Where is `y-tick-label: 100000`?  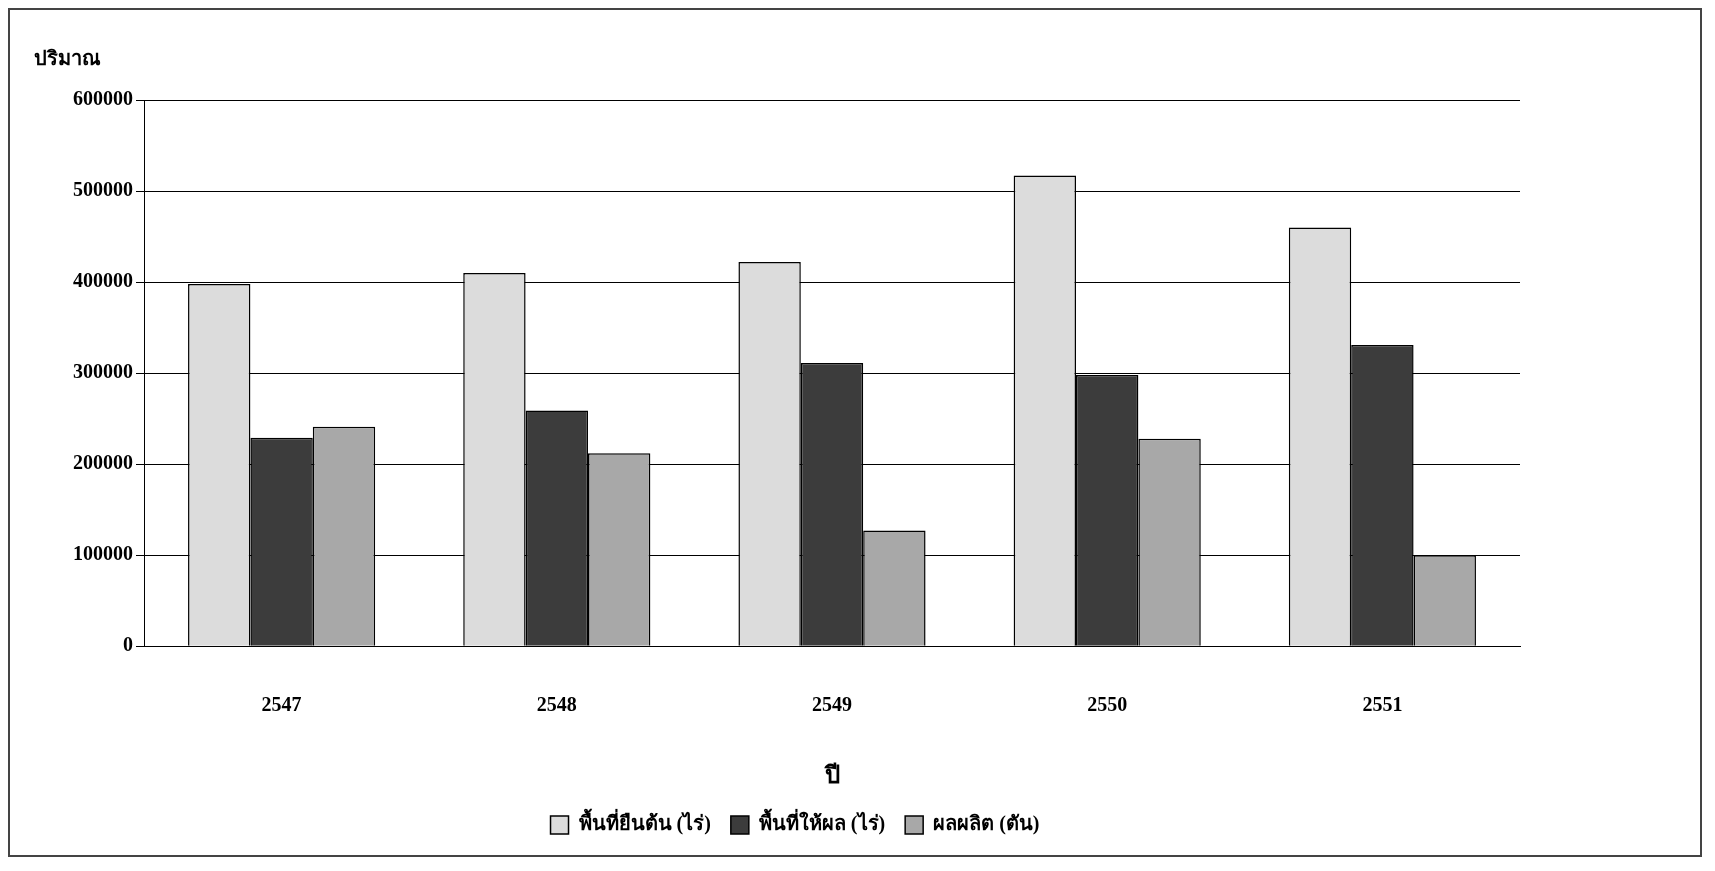
y-tick-label: 100000 is located at coordinates (103, 553).